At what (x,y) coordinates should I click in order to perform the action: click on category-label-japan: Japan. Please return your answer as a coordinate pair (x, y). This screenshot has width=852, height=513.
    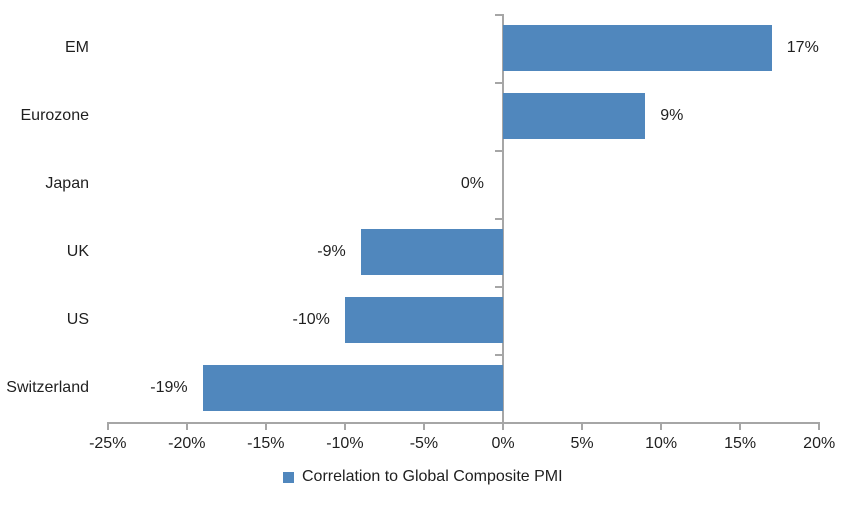
    Looking at the image, I should click on (67, 183).